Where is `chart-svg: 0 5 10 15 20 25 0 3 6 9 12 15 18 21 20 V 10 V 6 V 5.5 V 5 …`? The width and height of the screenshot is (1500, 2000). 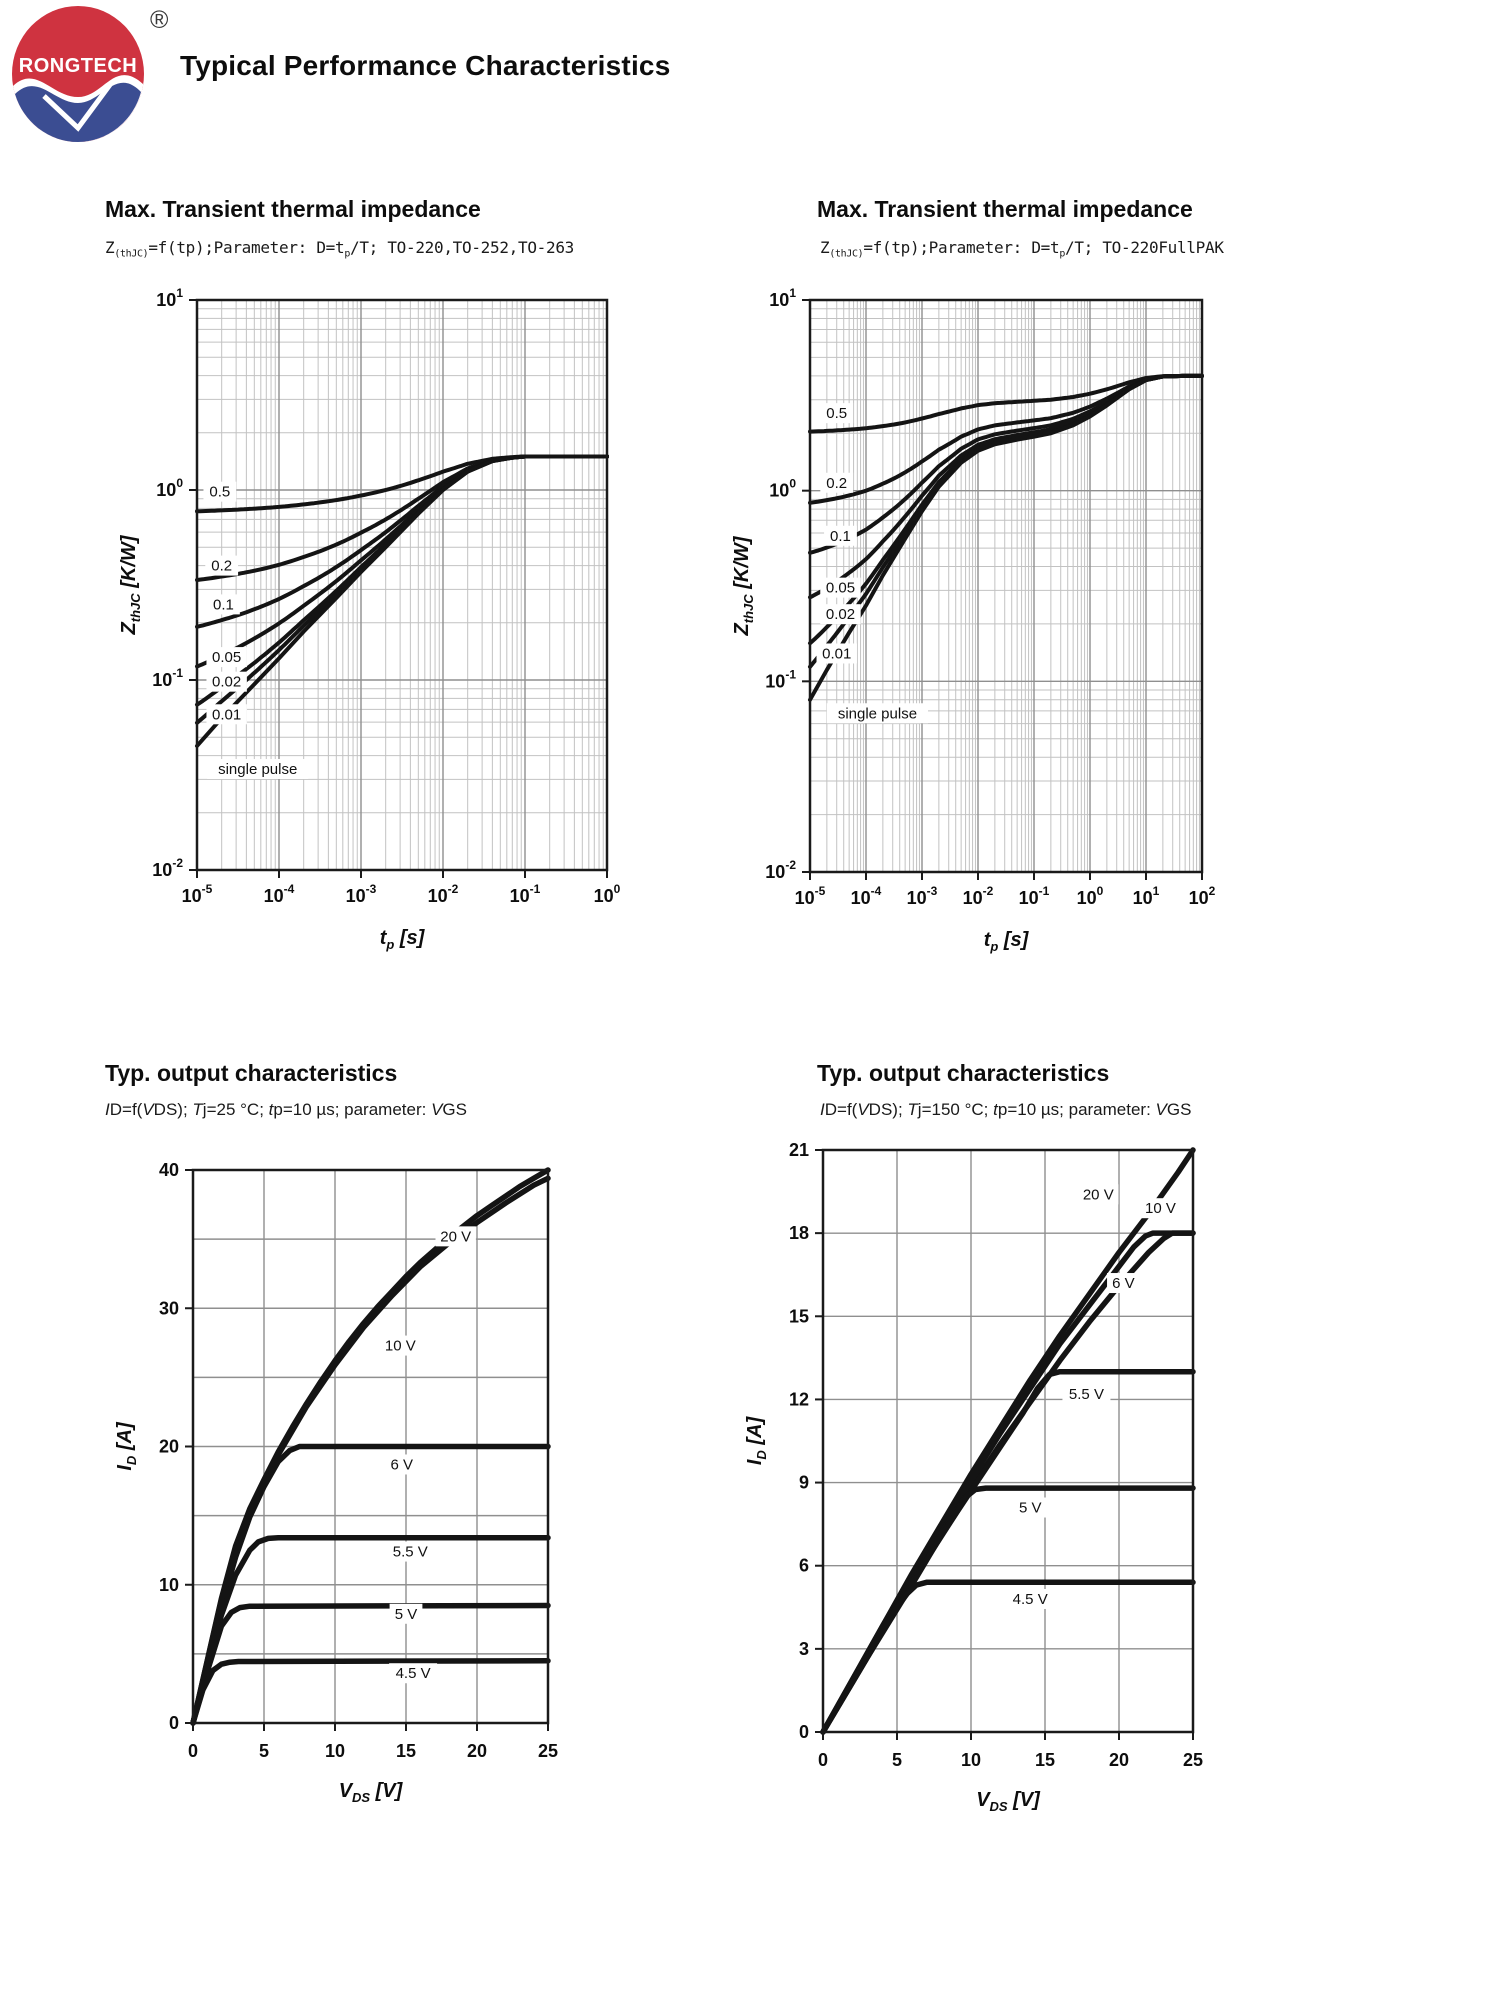 chart-svg: 0 5 10 15 20 25 0 3 6 9 12 15 18 21 20 V 10 V 6 V 5.5 V 5 … is located at coordinates (973, 1477).